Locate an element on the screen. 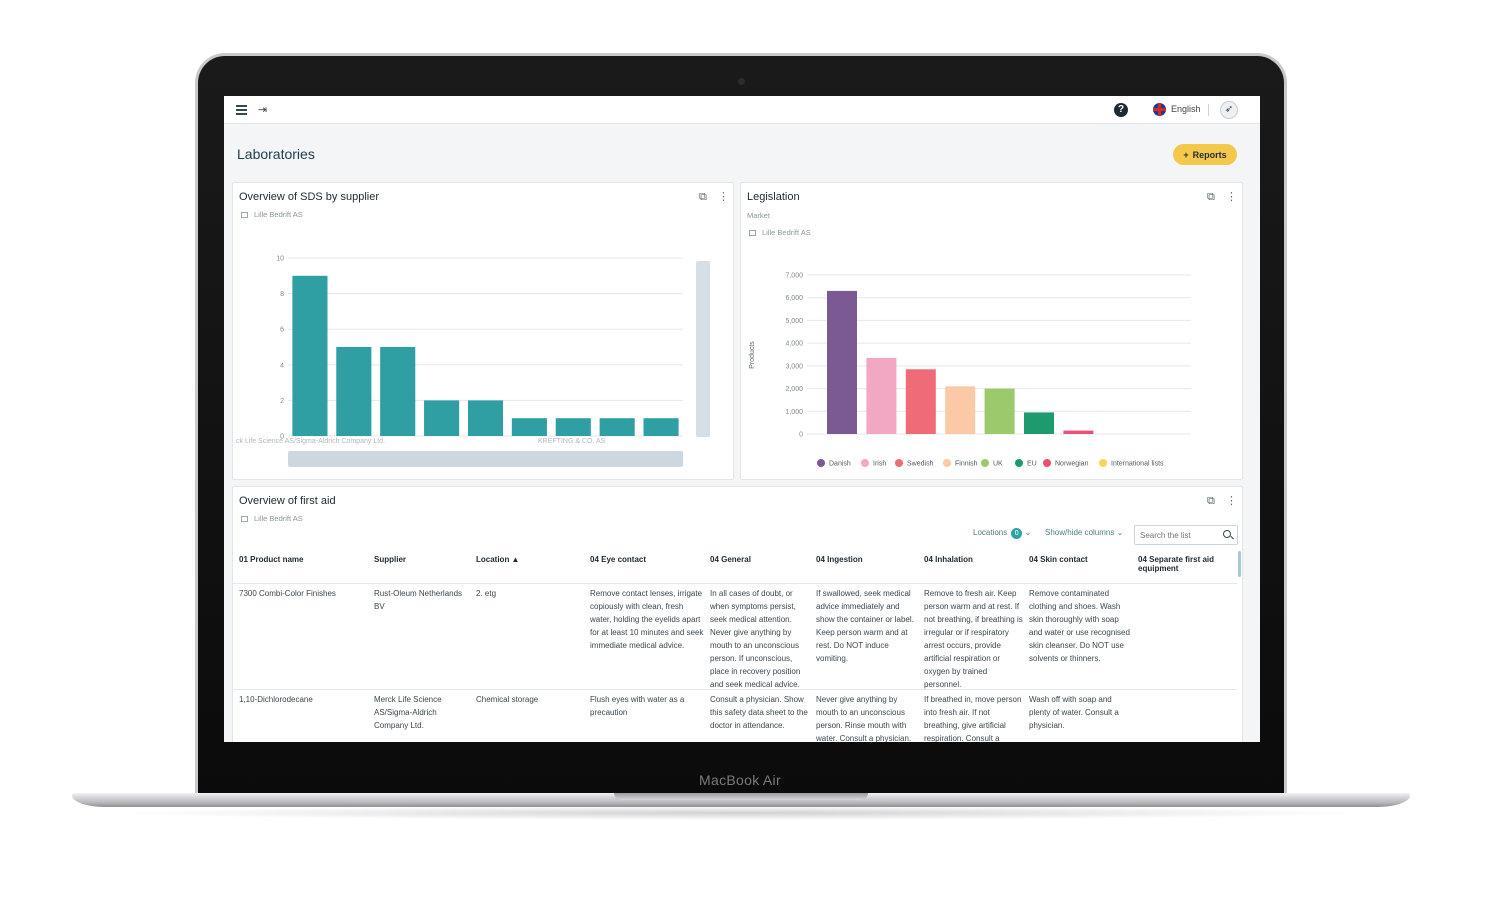 The image size is (1500, 900). column-header: 04 Skin contact is located at coordinates (1058, 559).